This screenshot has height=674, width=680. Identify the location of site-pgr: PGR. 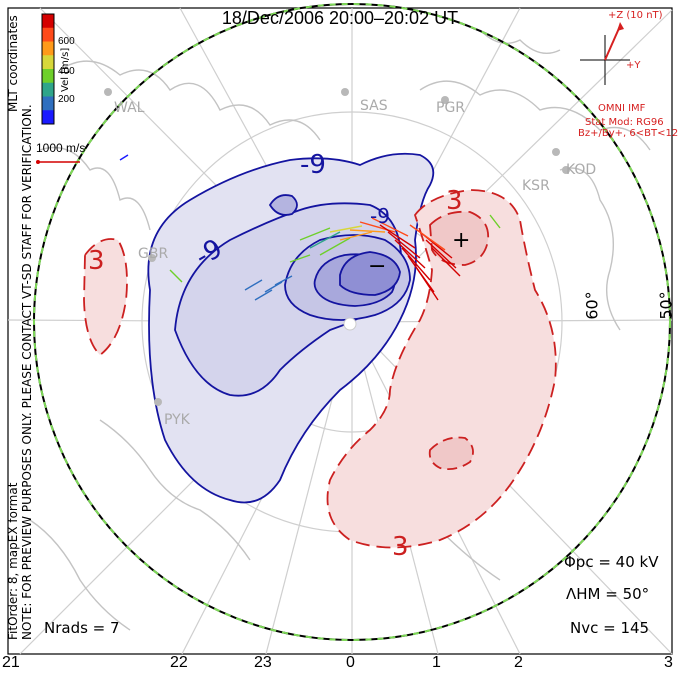
(451, 108).